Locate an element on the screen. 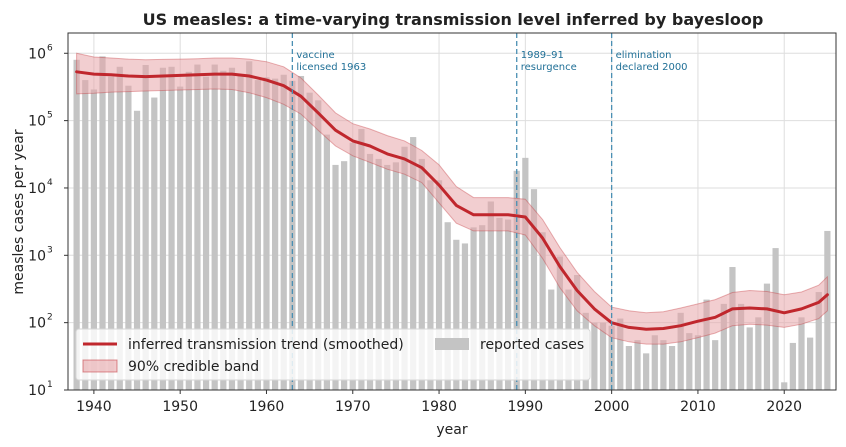 This screenshot has height=447, width=846. x-tick-label: 1980 is located at coordinates (439, 407).